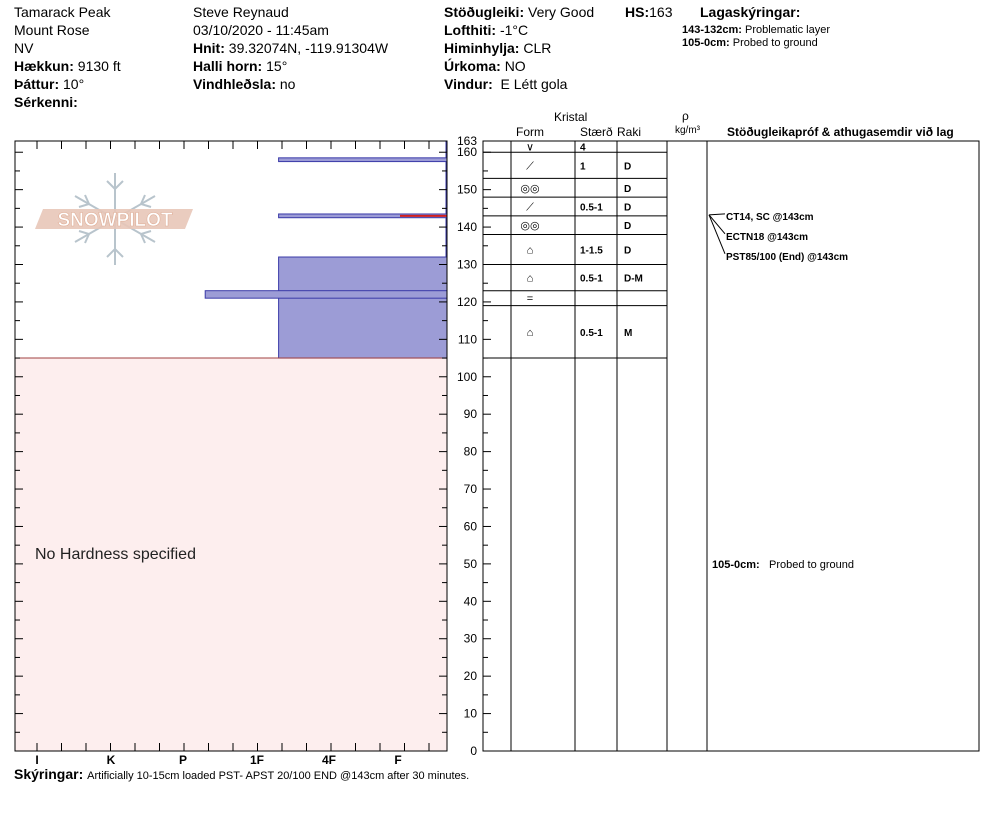  I want to click on legend-text: Problematic layer, so click(787, 30).